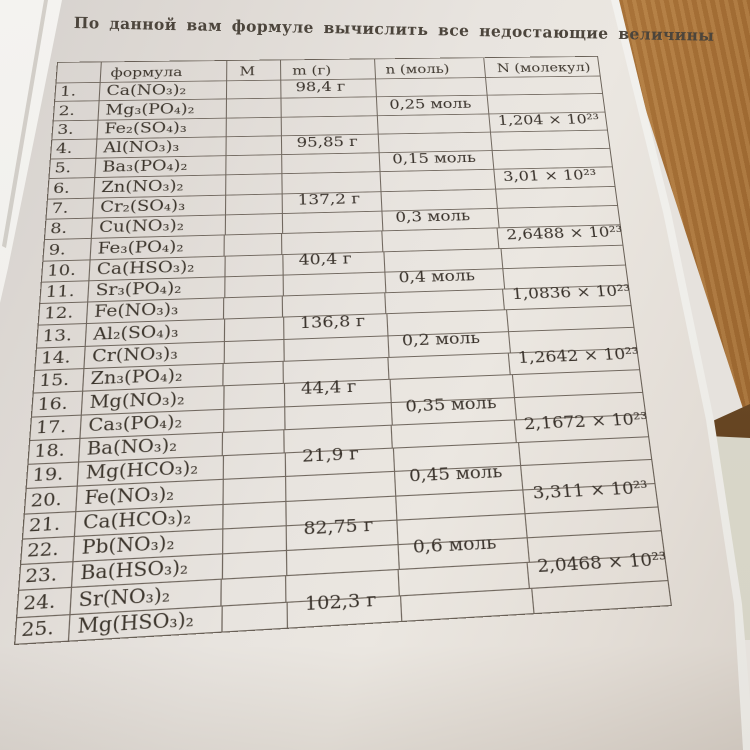 The height and width of the screenshot is (750, 750). I want to click on header-cell-molecules: N (молекул), so click(541, 67).